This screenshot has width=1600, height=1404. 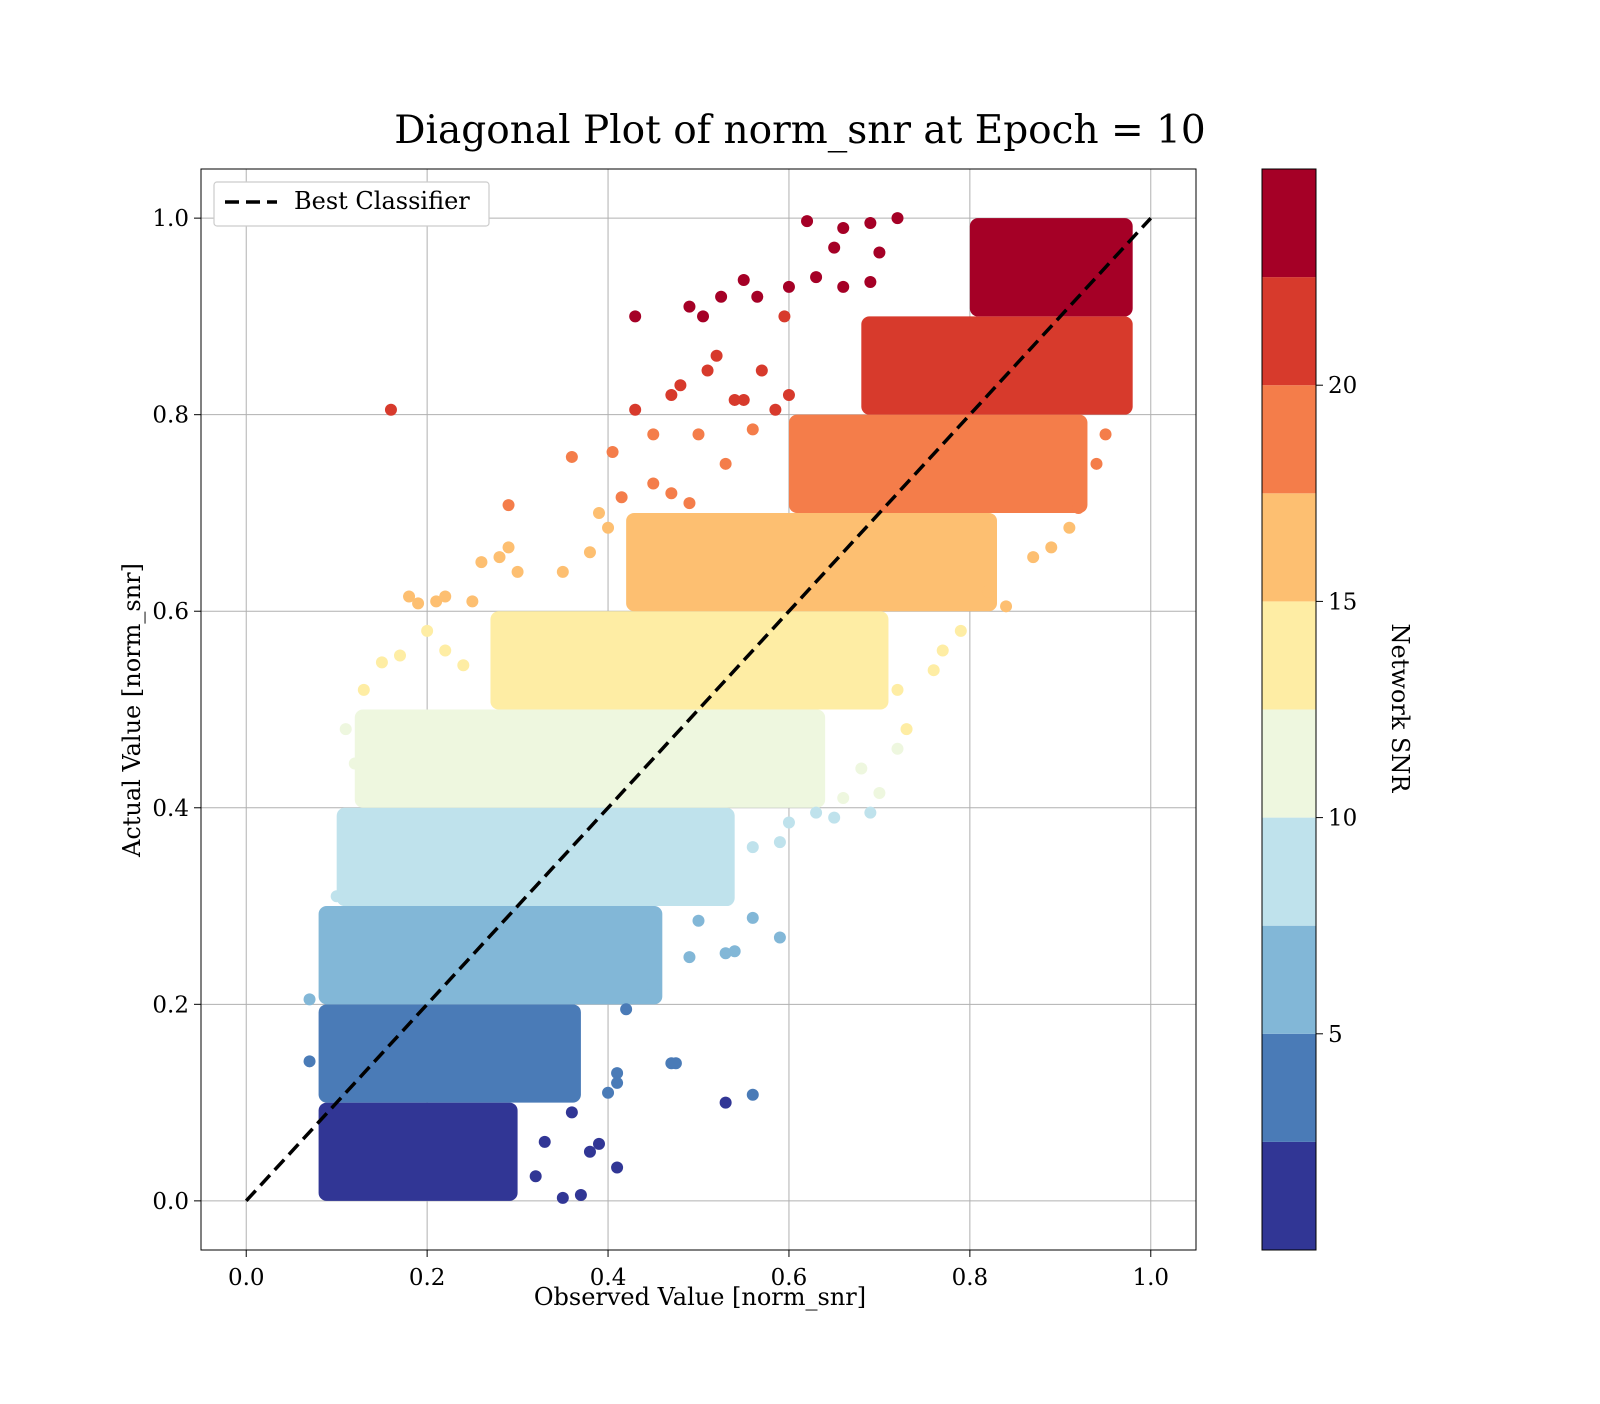 What do you see at coordinates (170, 612) in the screenshot?
I see `y-tick-label: 0.6` at bounding box center [170, 612].